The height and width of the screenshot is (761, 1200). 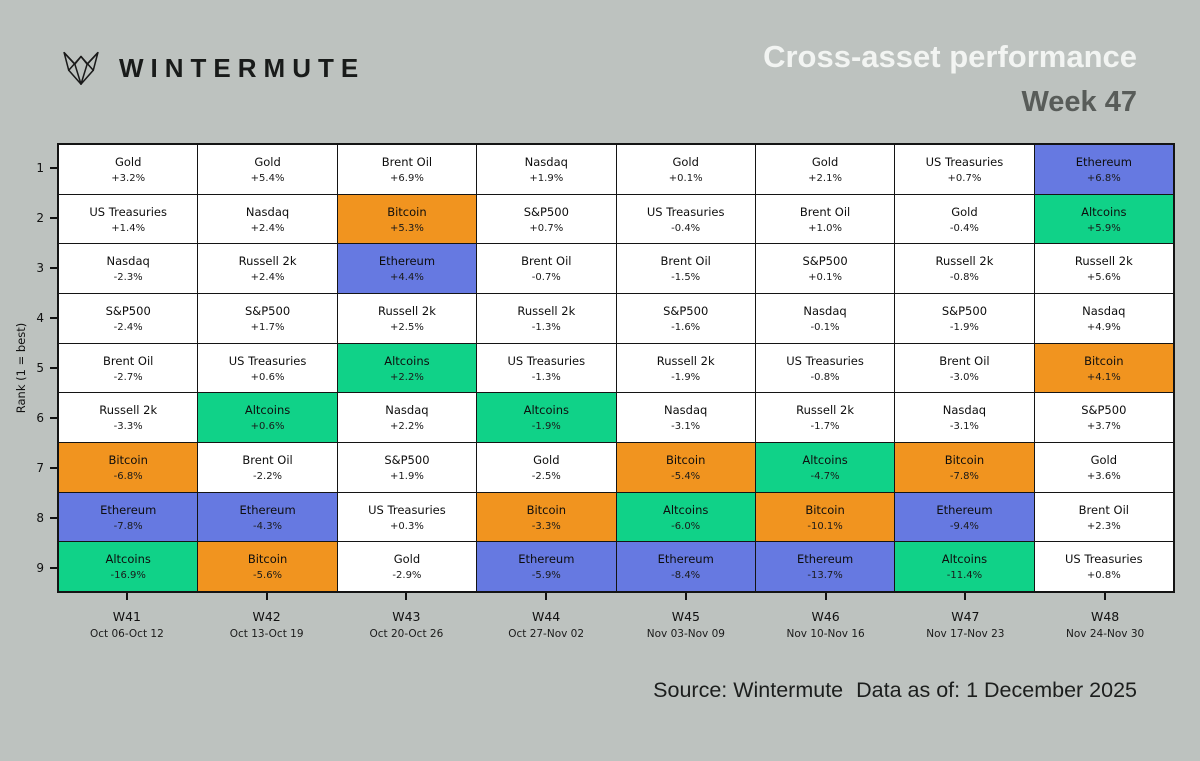 I want to click on asset-change: +3.7%, so click(x=1103, y=427).